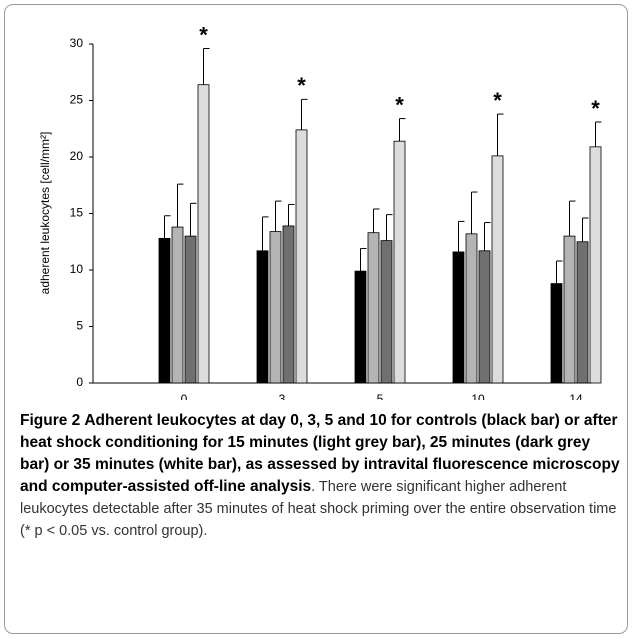 This screenshot has height=640, width=634. I want to click on x-tick-label: 14, so click(576, 396).